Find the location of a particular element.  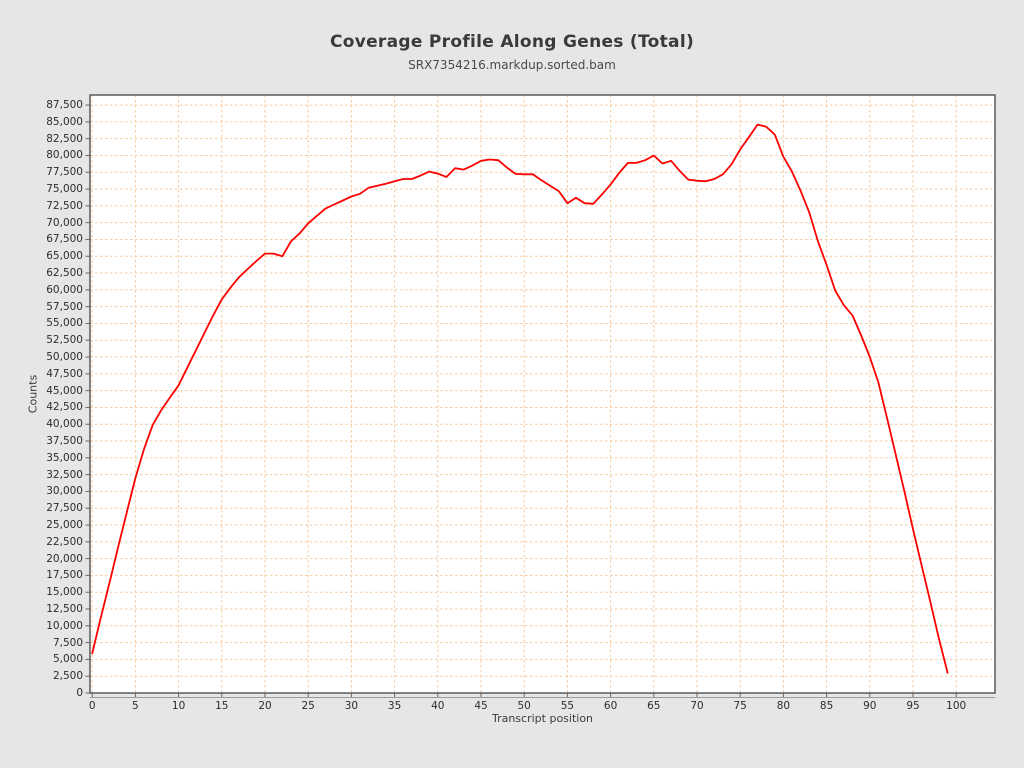

y-tick-label: 80,000 is located at coordinates (64, 155).